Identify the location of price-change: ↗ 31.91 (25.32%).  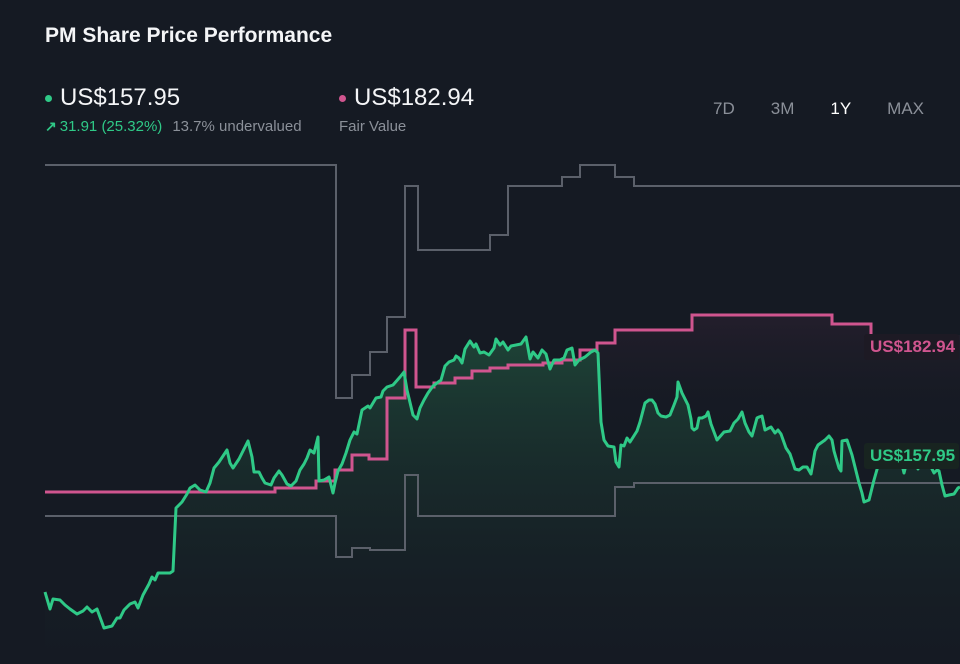
(103, 126).